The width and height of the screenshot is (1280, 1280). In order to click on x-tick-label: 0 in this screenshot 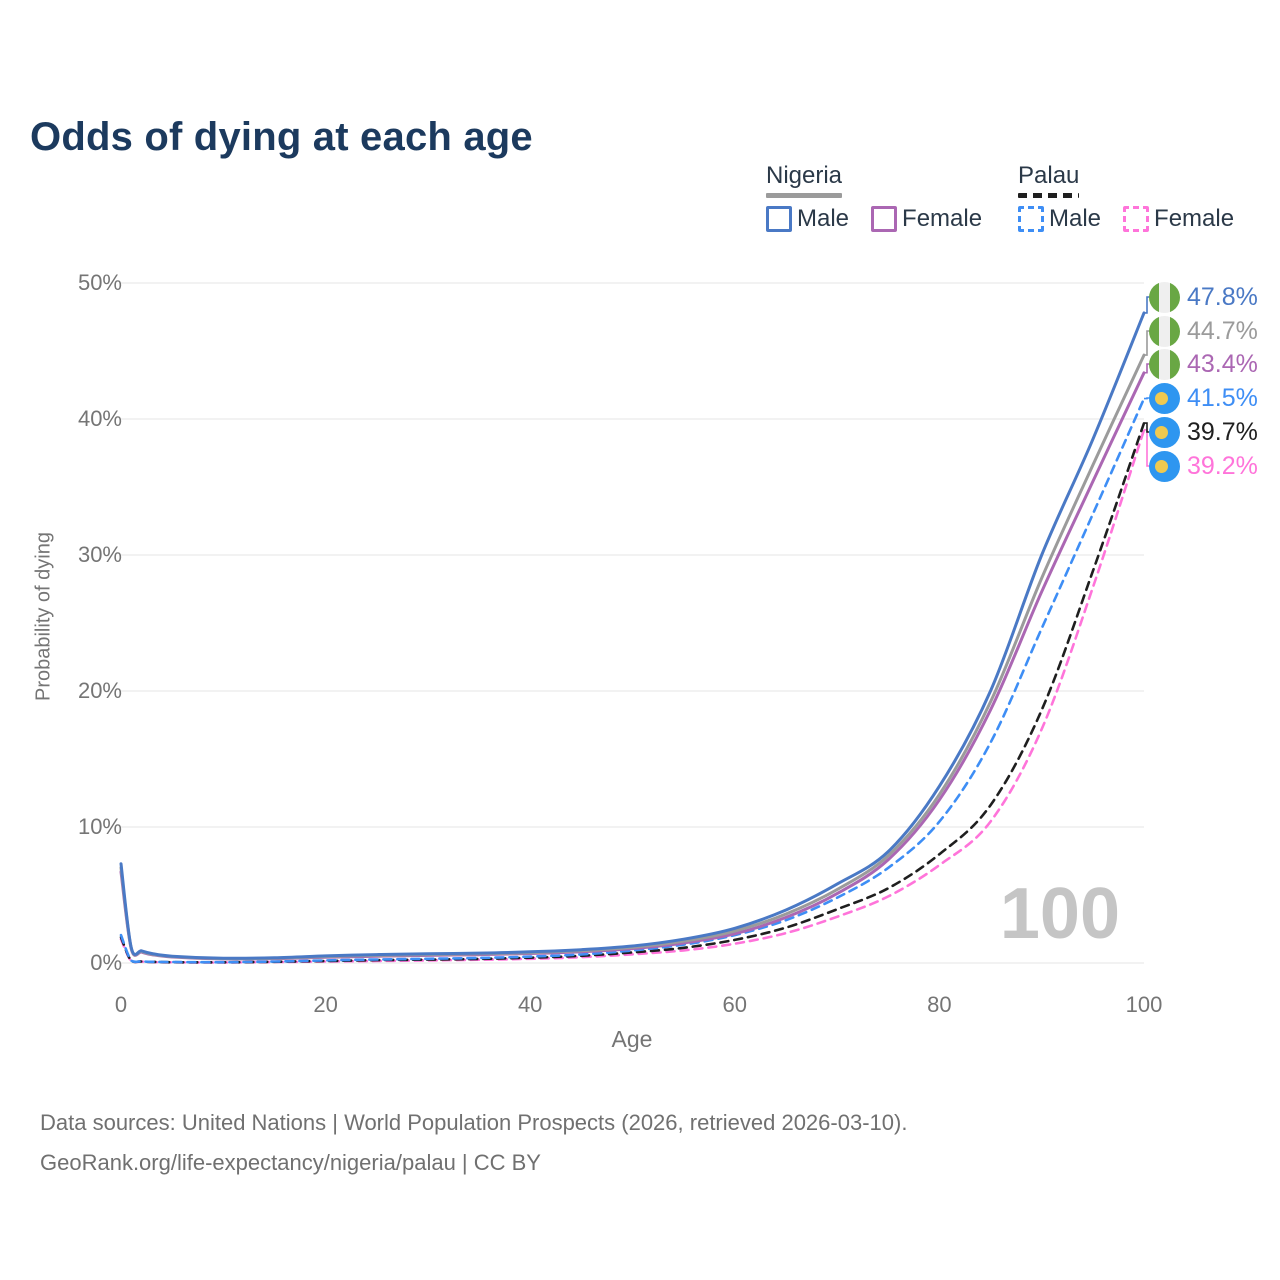, I will do `click(121, 1004)`.